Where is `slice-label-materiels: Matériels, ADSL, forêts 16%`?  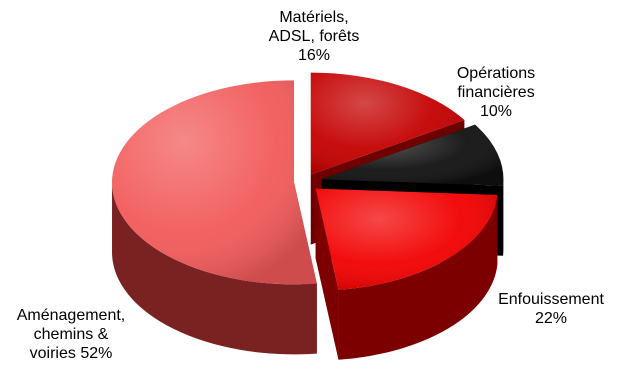
slice-label-materiels: Matériels, ADSL, forêts 16% is located at coordinates (314, 36).